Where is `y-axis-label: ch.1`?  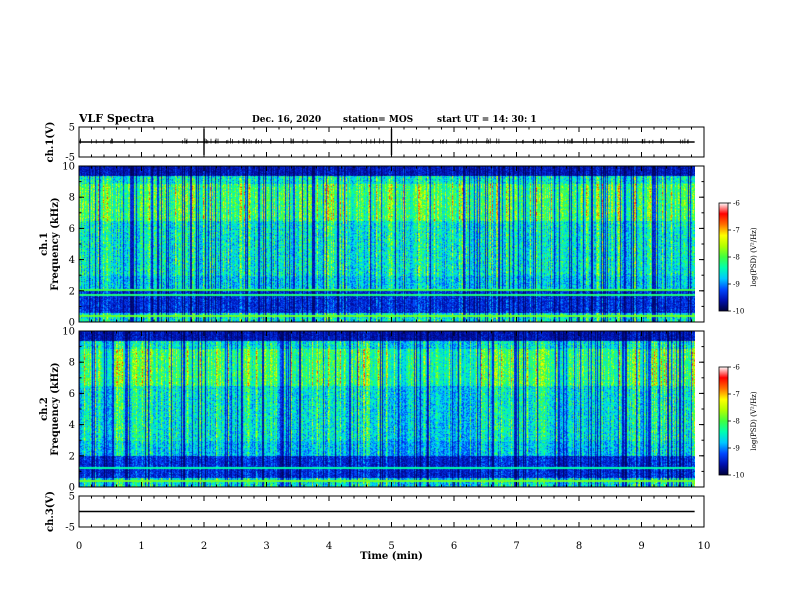 y-axis-label: ch.1 is located at coordinates (44, 244).